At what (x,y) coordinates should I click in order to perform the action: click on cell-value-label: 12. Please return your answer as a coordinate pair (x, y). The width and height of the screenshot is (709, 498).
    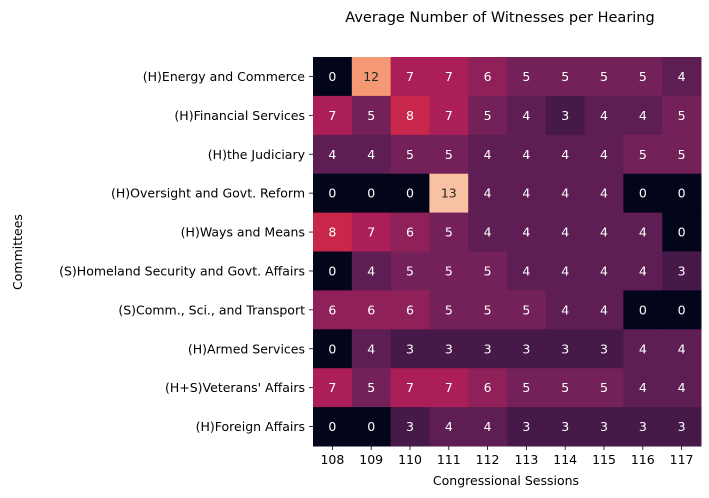
    Looking at the image, I should click on (371, 76).